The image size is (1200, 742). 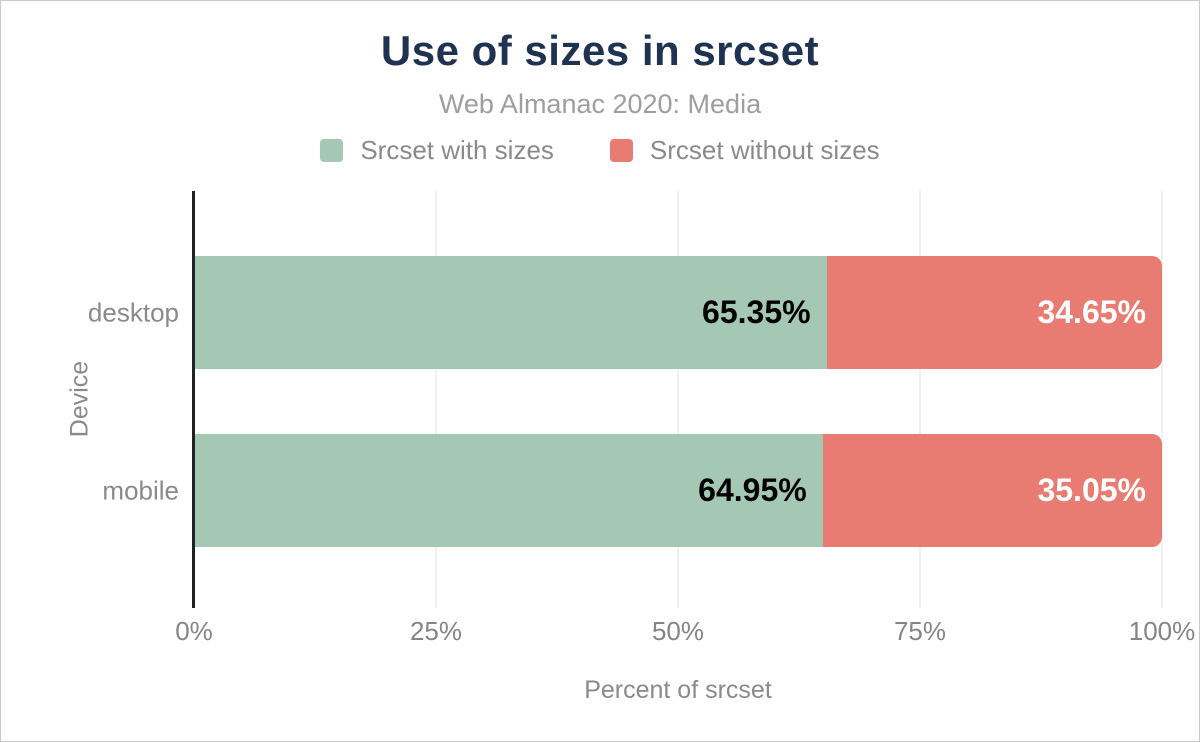 I want to click on bar-row-mobile: 64.95% 35.05%, so click(x=678, y=490).